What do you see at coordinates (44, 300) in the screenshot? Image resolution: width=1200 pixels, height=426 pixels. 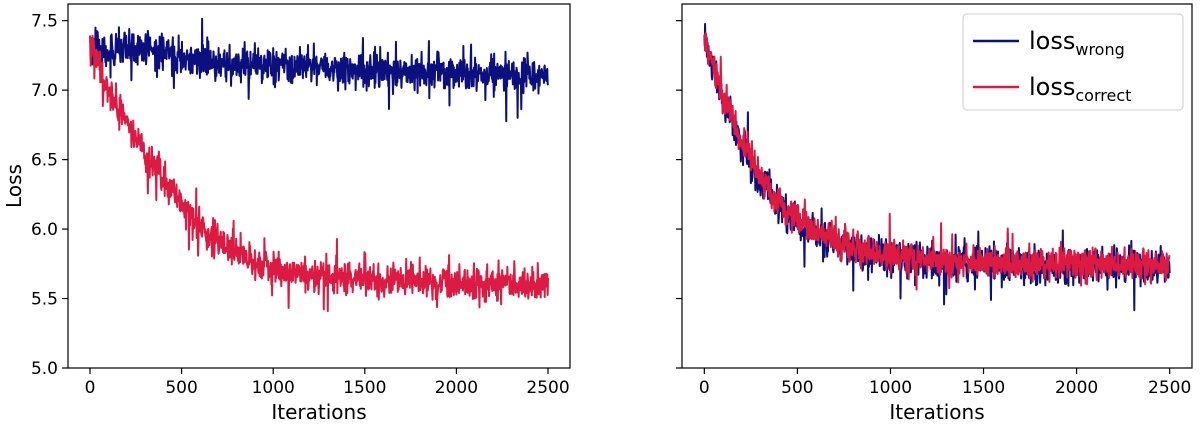 I see `y-tick-label: 5.5` at bounding box center [44, 300].